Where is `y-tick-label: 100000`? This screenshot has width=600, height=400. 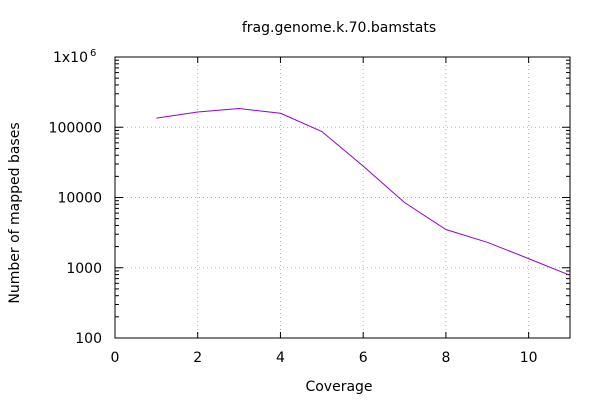
y-tick-label: 100000 is located at coordinates (75, 128).